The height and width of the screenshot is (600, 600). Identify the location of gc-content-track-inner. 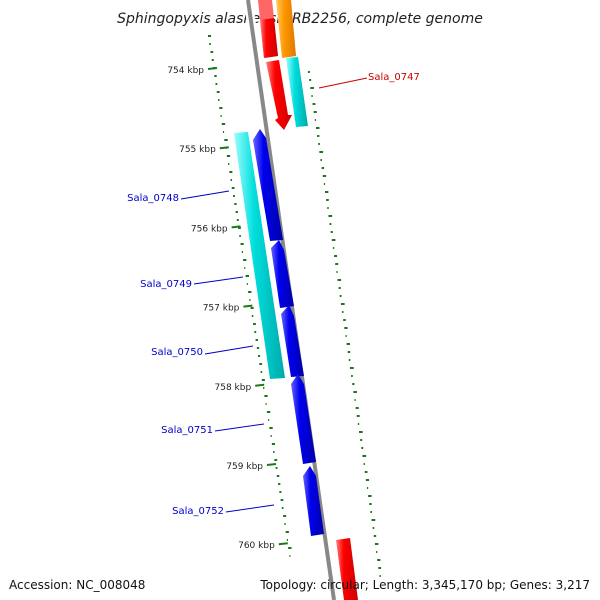
(250, 296).